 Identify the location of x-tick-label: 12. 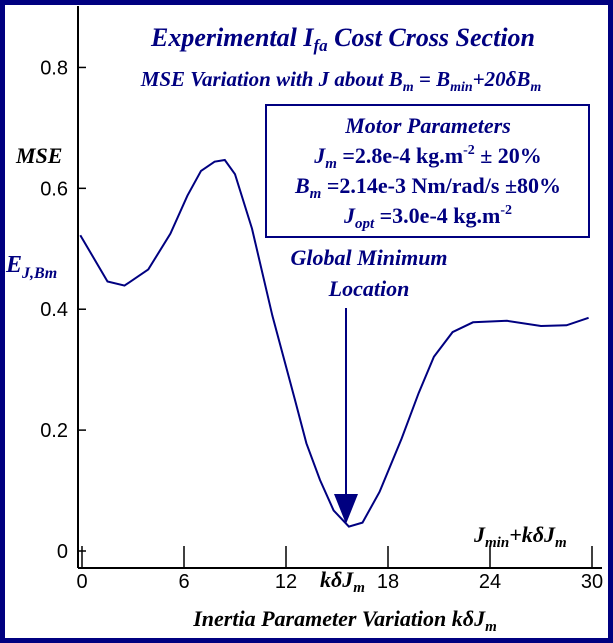
(286, 582).